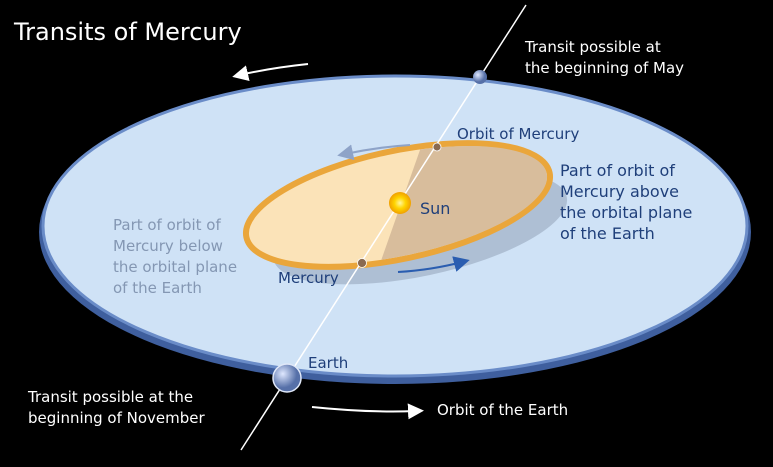 The width and height of the screenshot is (773, 467). What do you see at coordinates (362, 263) in the screenshot?
I see `mercury-planet` at bounding box center [362, 263].